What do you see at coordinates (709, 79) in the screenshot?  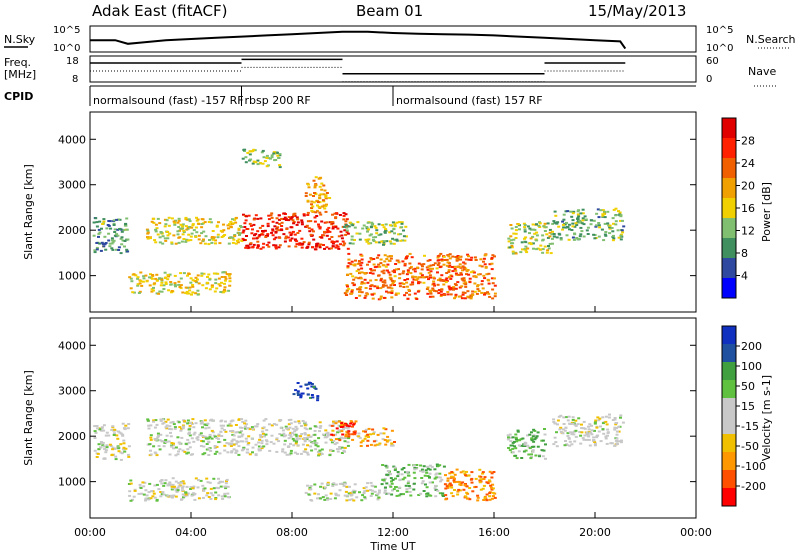 I see `nave-ytick-bottom: 0` at bounding box center [709, 79].